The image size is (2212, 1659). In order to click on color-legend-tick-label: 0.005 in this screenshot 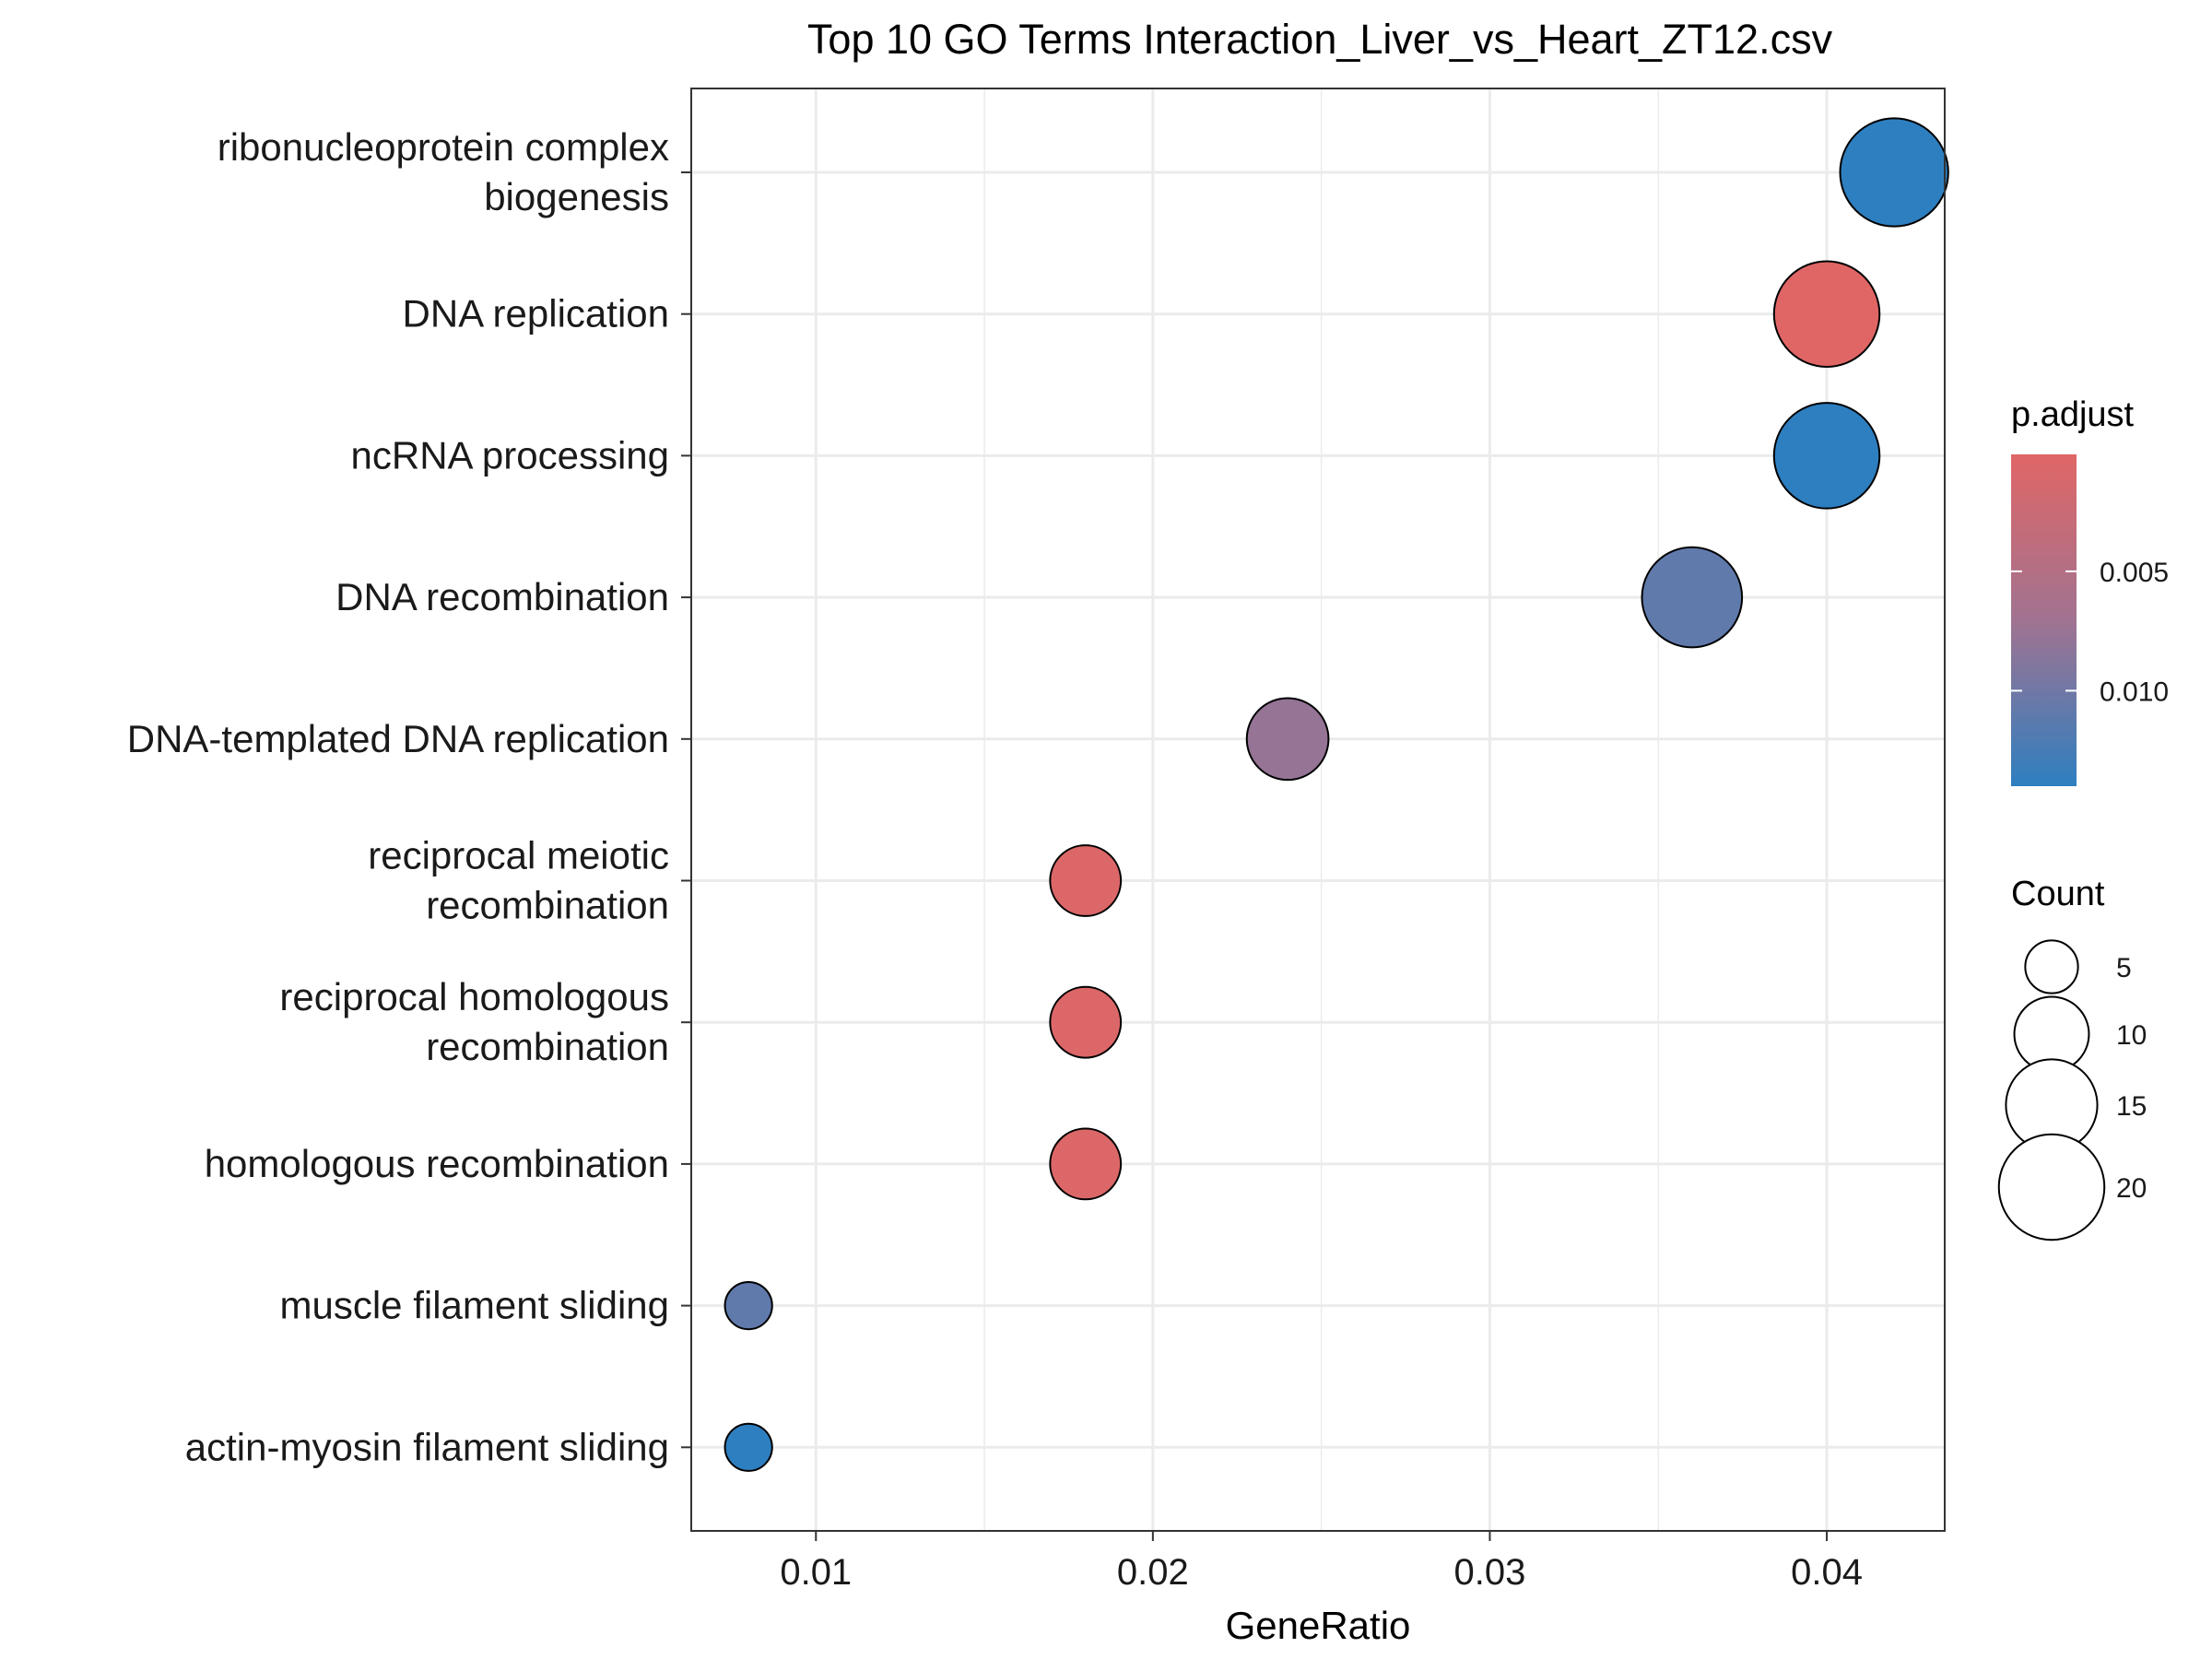, I will do `click(2134, 573)`.